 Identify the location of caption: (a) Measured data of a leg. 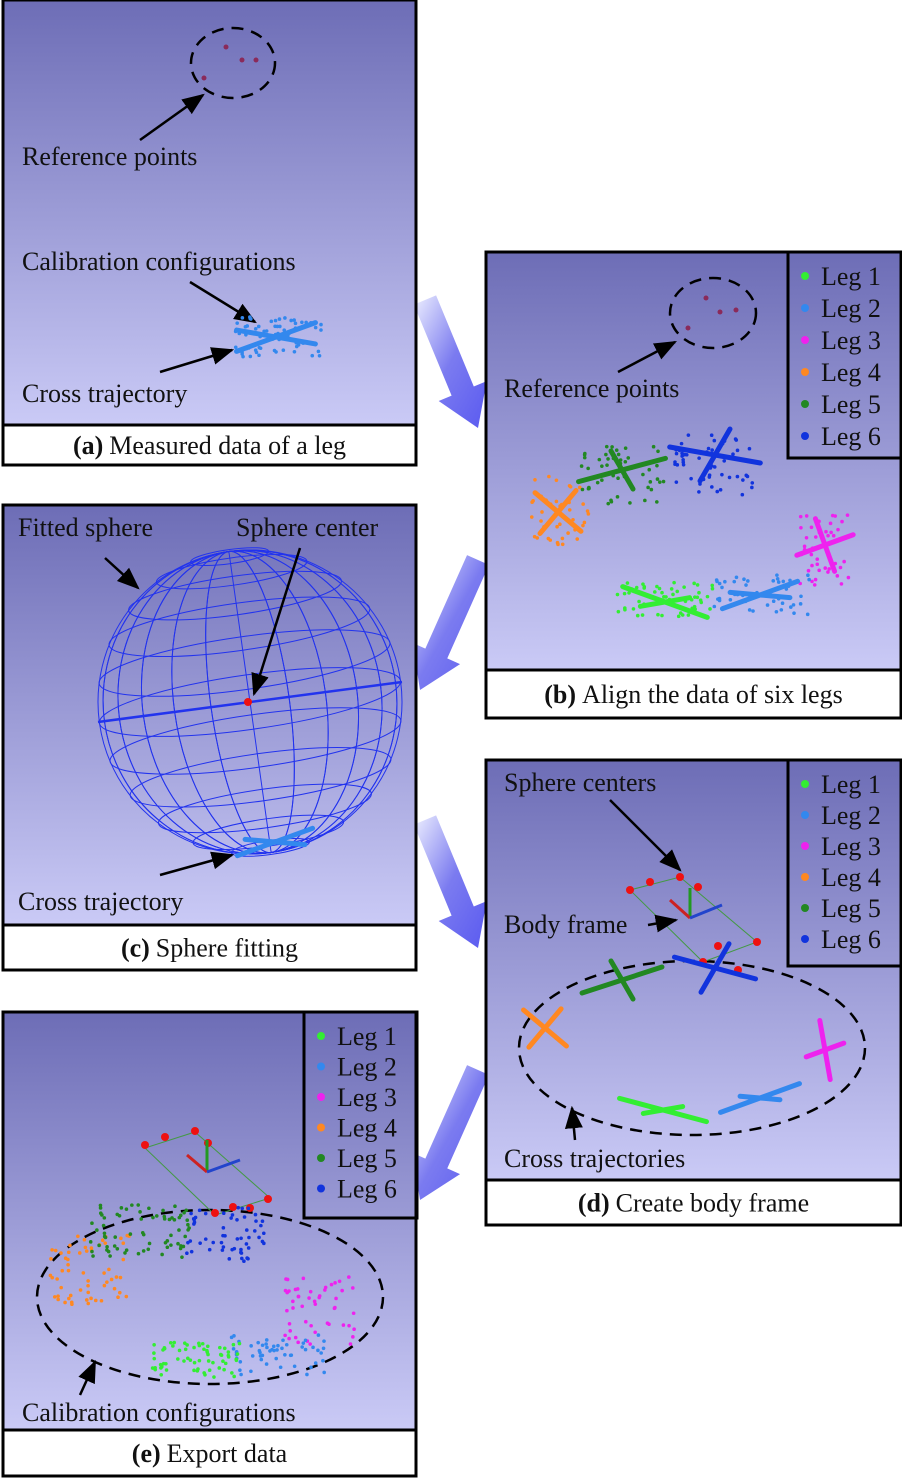
(209, 445).